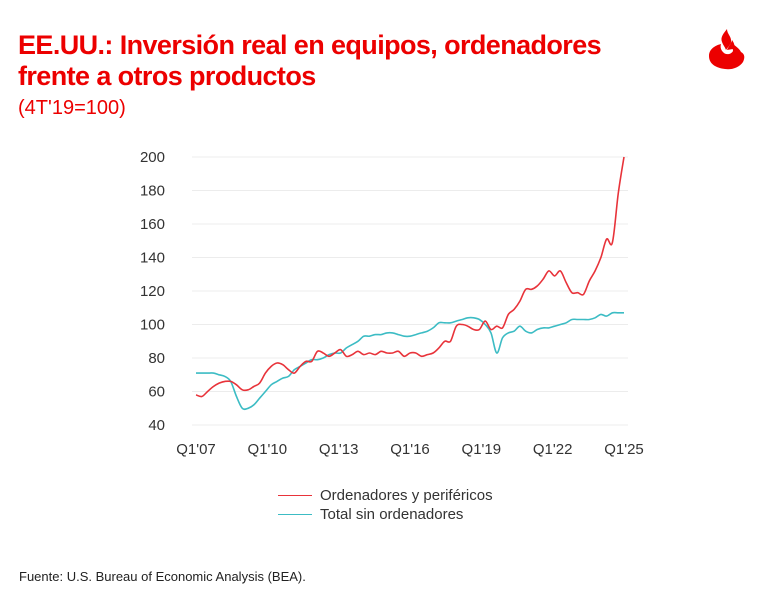  I want to click on legend-item-total: Total sin ordenadores, so click(385, 514).